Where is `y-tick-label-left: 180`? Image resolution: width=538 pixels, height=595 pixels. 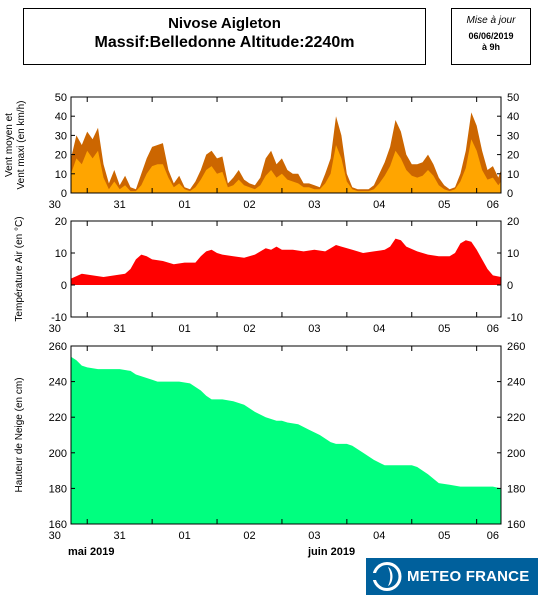 y-tick-label-left: 180 is located at coordinates (58, 489).